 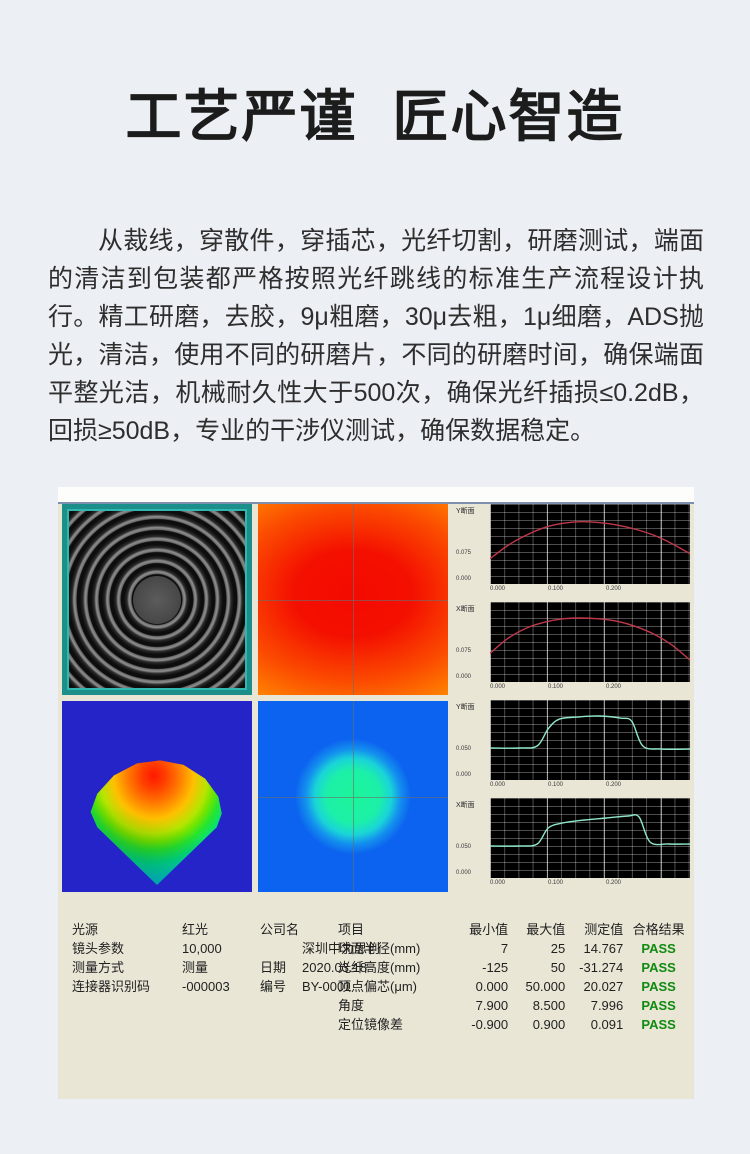 What do you see at coordinates (603, 948) in the screenshot?
I see `cell-meas: 14.767` at bounding box center [603, 948].